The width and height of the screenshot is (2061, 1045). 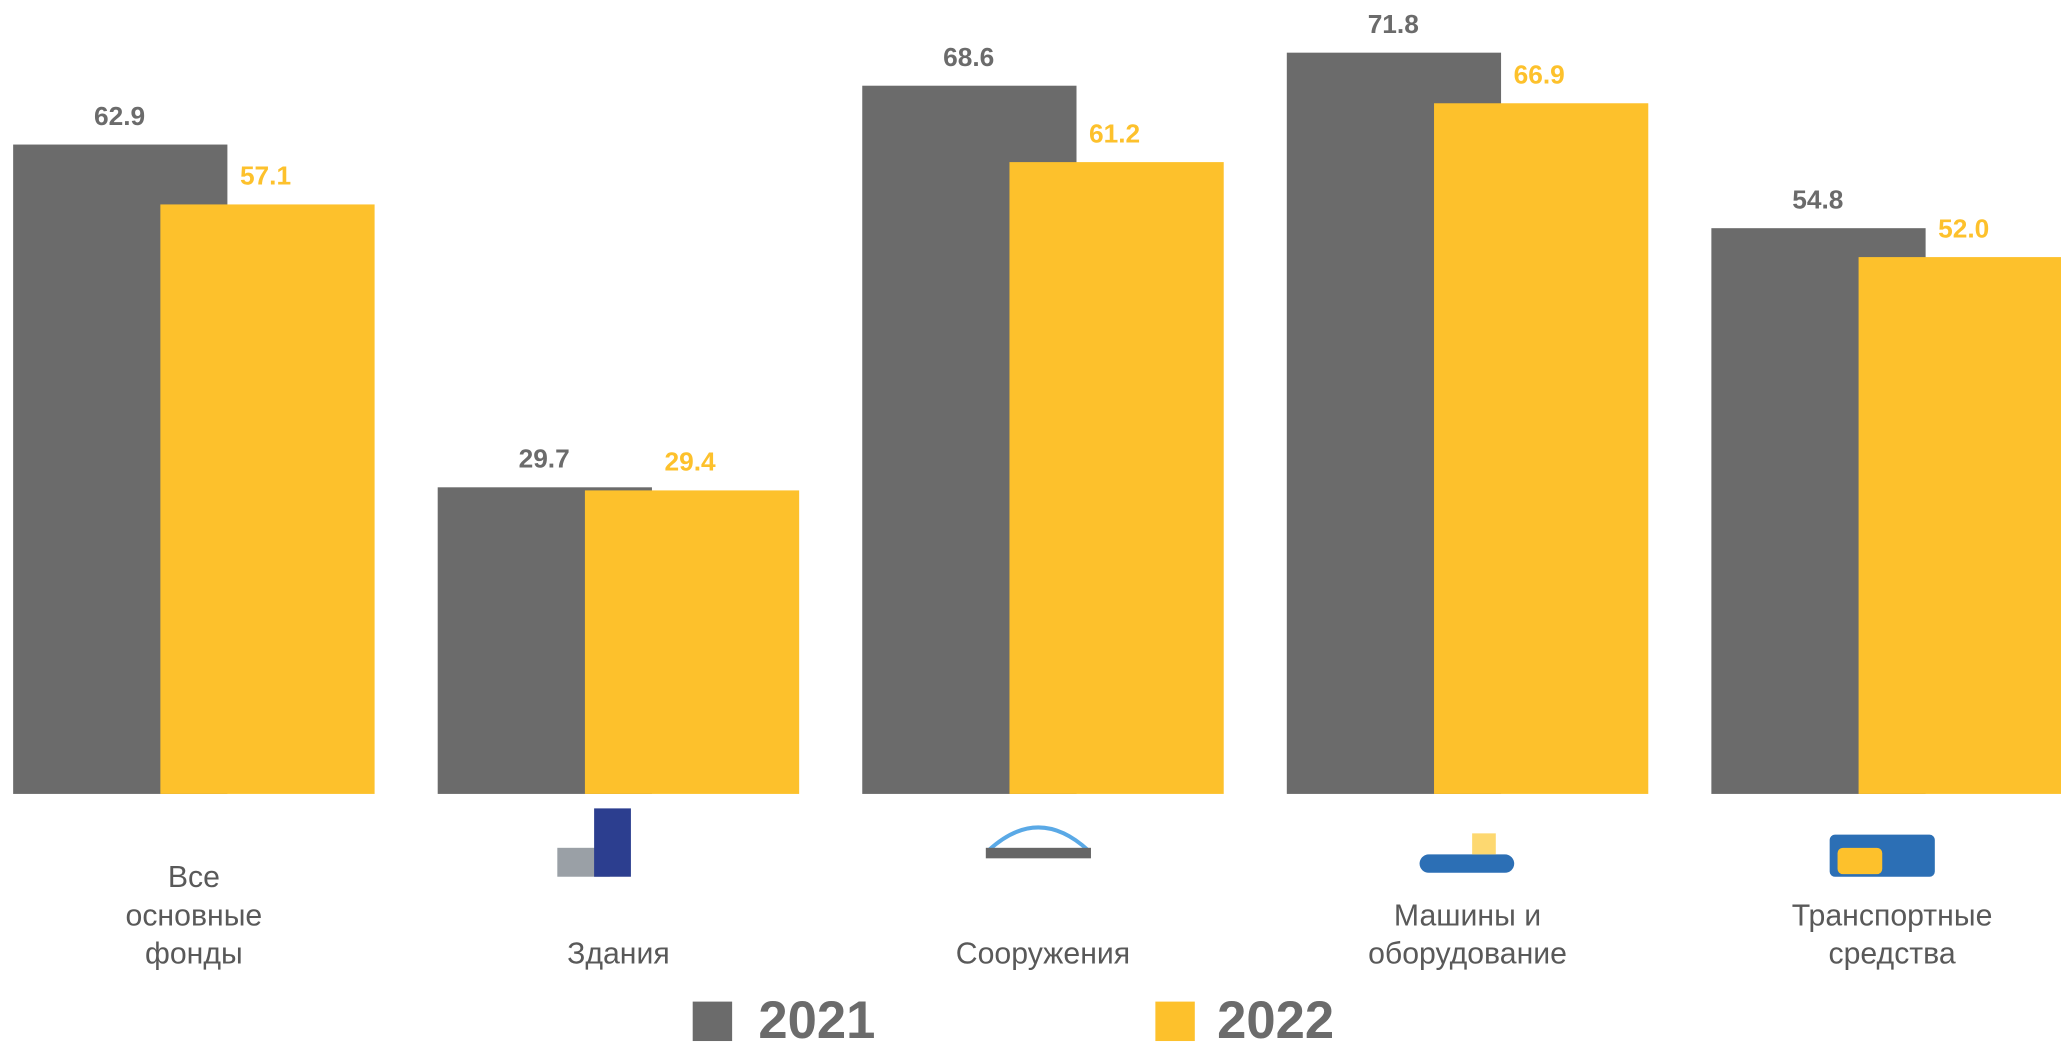 I want to click on icons, so click(x=1246, y=842).